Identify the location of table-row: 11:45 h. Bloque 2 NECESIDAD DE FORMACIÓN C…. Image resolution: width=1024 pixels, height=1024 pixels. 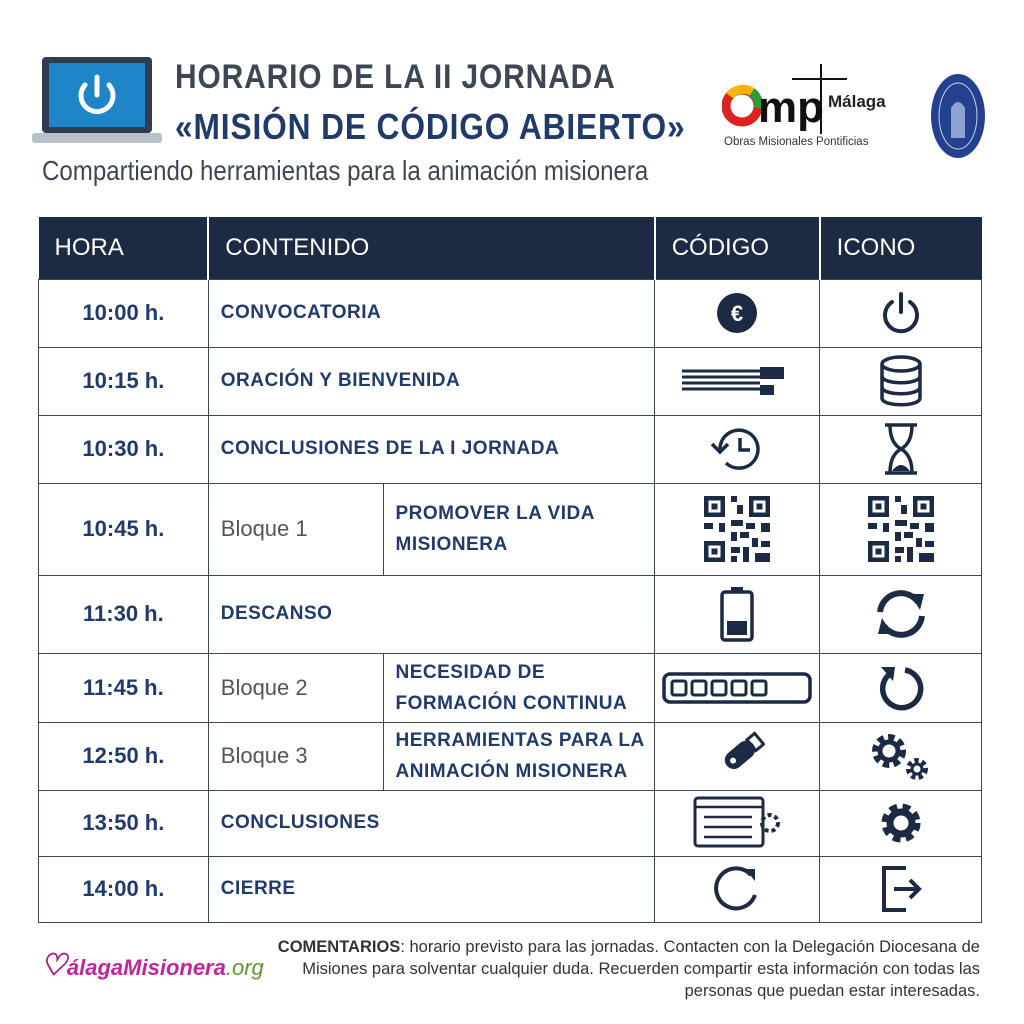
(510, 687).